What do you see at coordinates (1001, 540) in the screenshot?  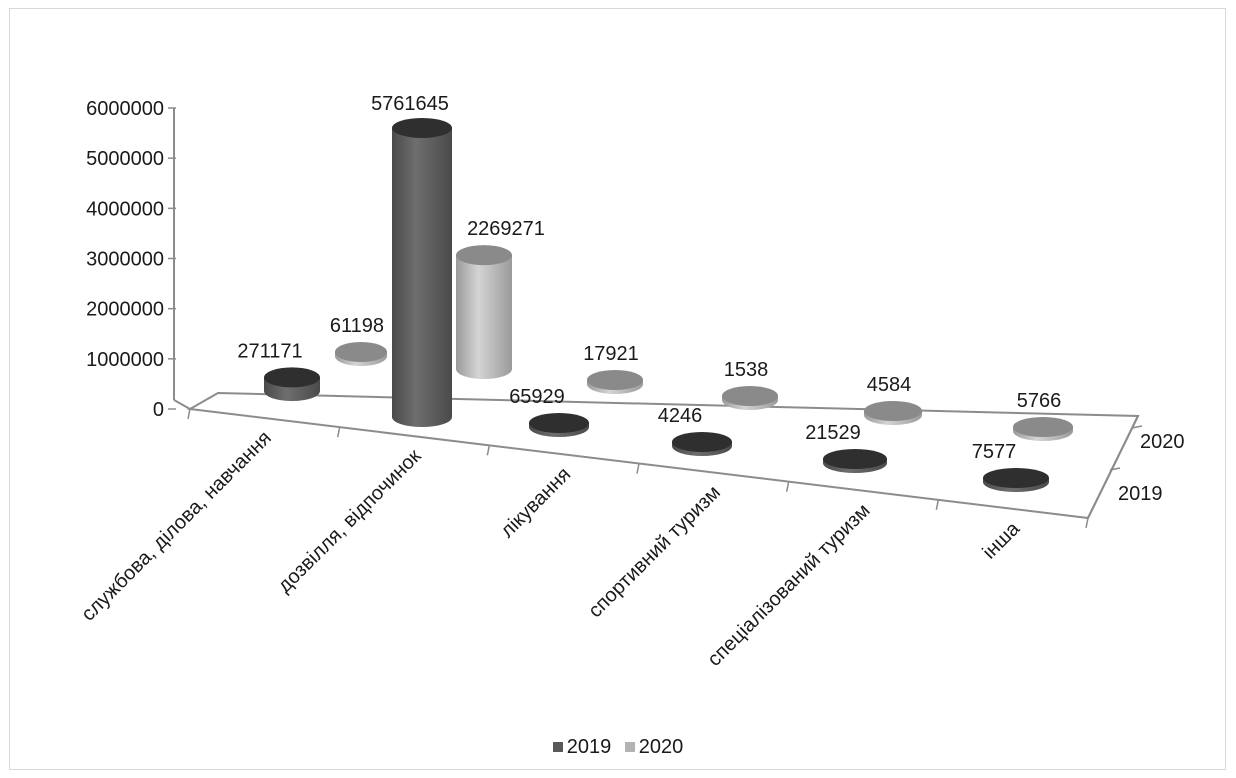 I see `category-label: інша` at bounding box center [1001, 540].